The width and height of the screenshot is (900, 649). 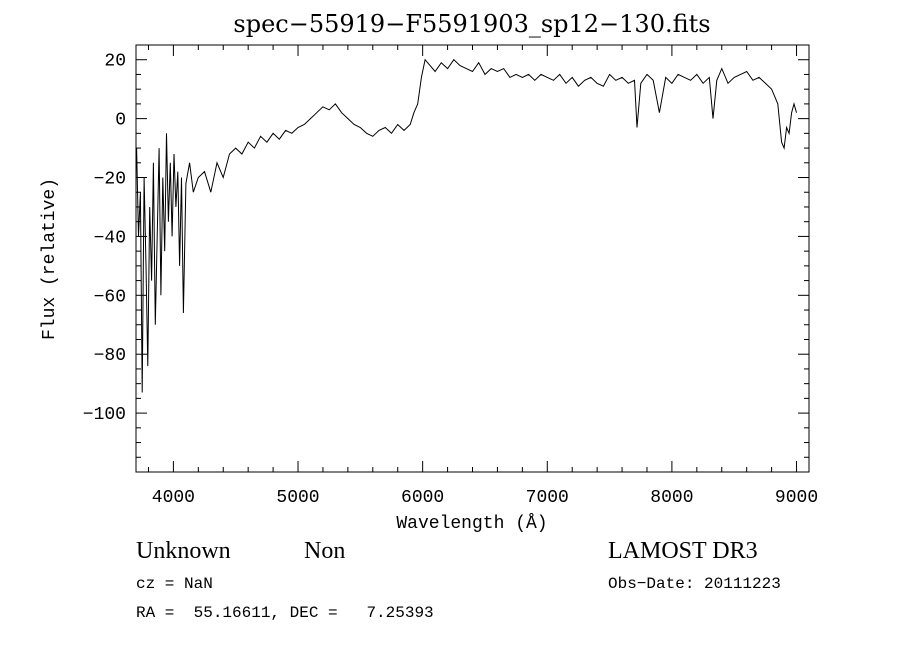 I want to click on y-tick-label: 0, so click(x=120, y=121).